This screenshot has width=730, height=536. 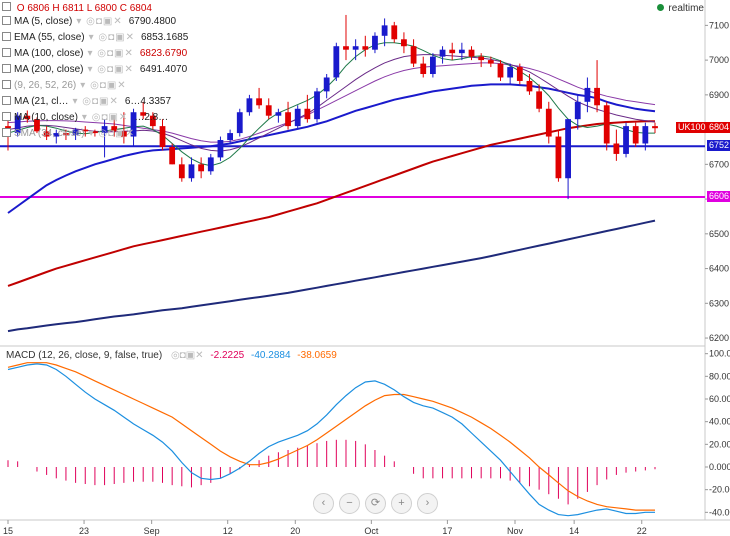 What do you see at coordinates (447, 531) in the screenshot?
I see `time-tick-label: 17` at bounding box center [447, 531].